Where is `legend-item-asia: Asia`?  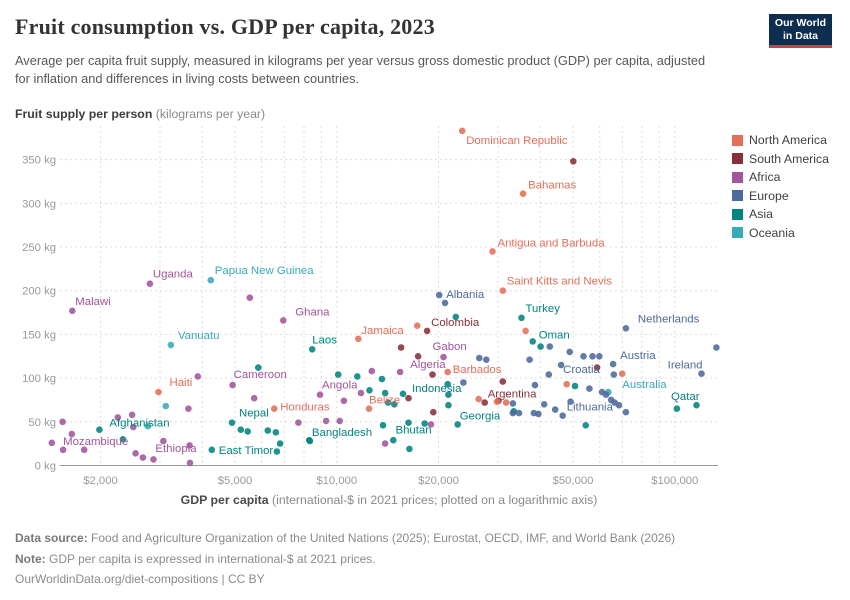 legend-item-asia: Asia is located at coordinates (780, 214).